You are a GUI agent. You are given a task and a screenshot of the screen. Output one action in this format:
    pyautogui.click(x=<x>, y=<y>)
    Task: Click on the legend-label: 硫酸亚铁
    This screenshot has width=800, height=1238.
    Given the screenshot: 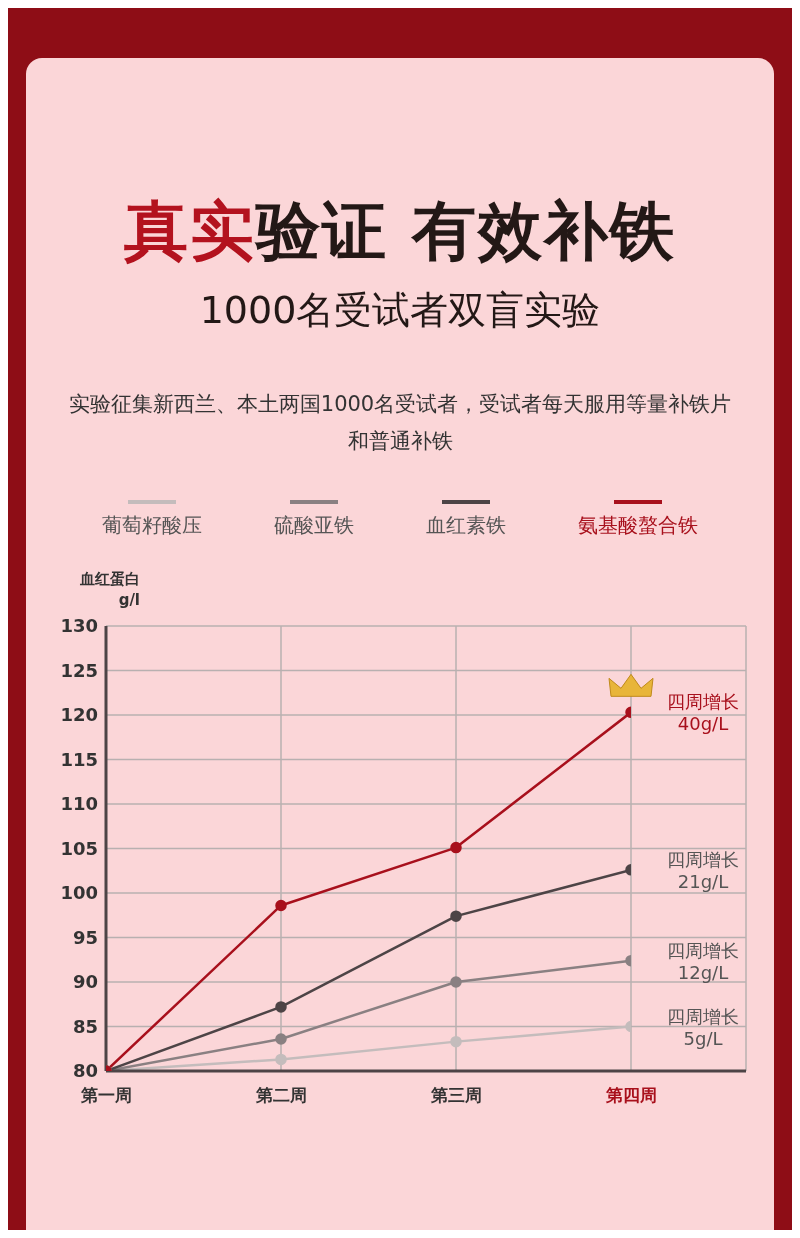 What is the action you would take?
    pyautogui.click(x=314, y=525)
    